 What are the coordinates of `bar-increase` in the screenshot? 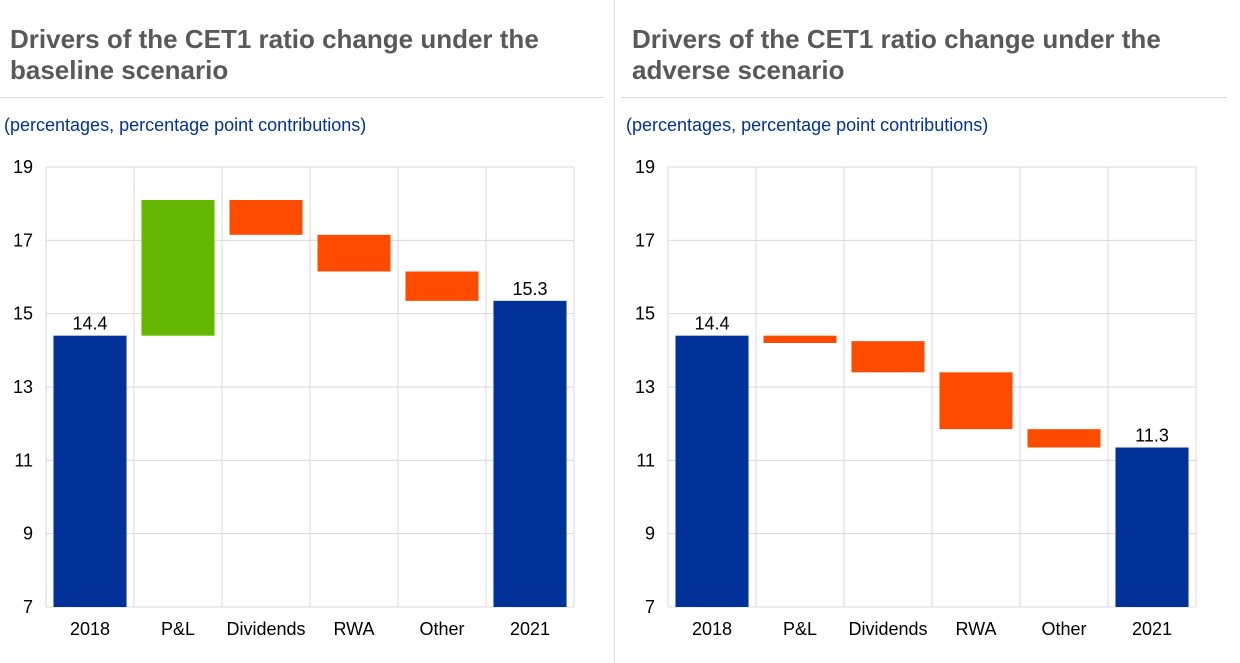 It's located at (178, 268).